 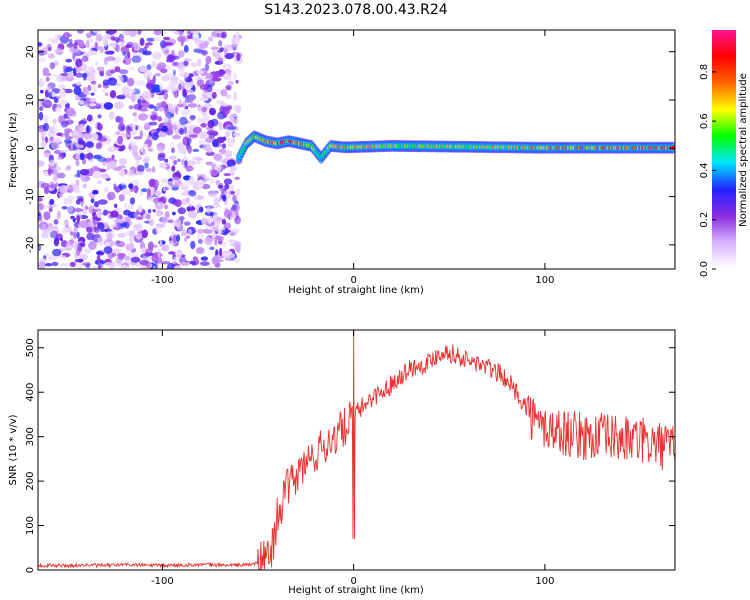 I want to click on y-tick-label: -20, so click(x=30, y=245).